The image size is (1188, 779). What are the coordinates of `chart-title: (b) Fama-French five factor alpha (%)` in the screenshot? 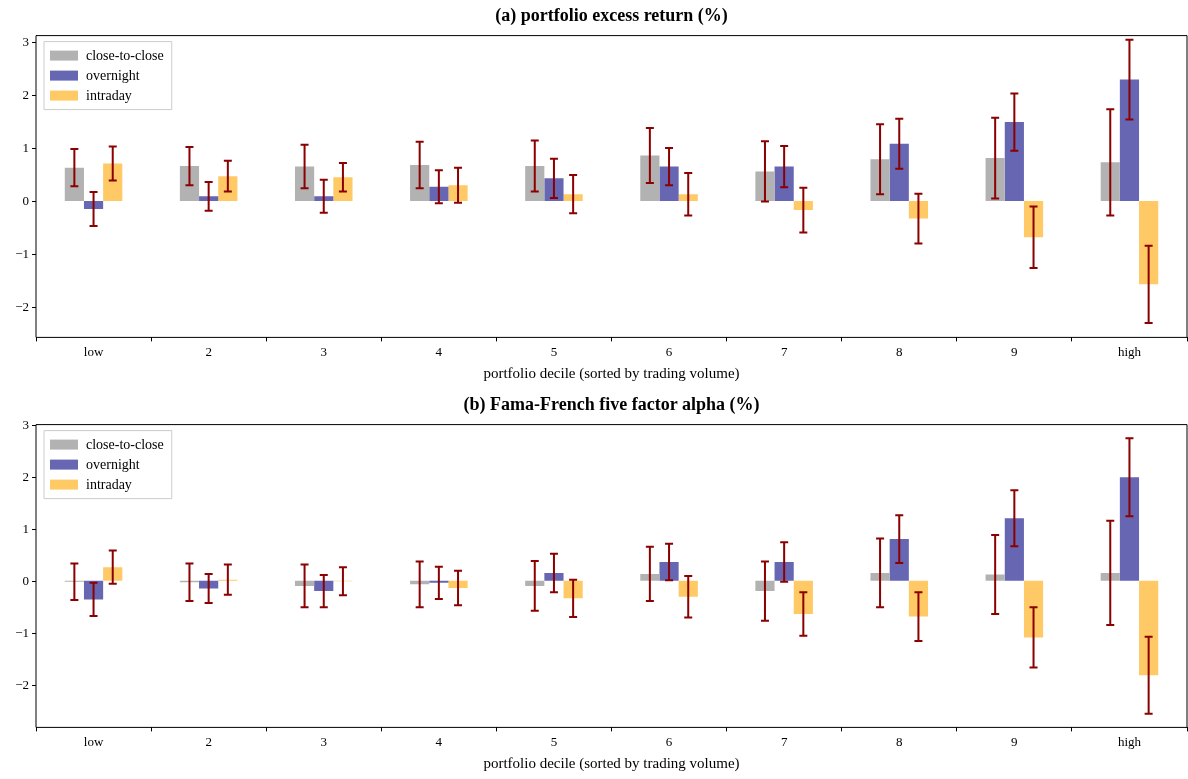 It's located at (611, 405).